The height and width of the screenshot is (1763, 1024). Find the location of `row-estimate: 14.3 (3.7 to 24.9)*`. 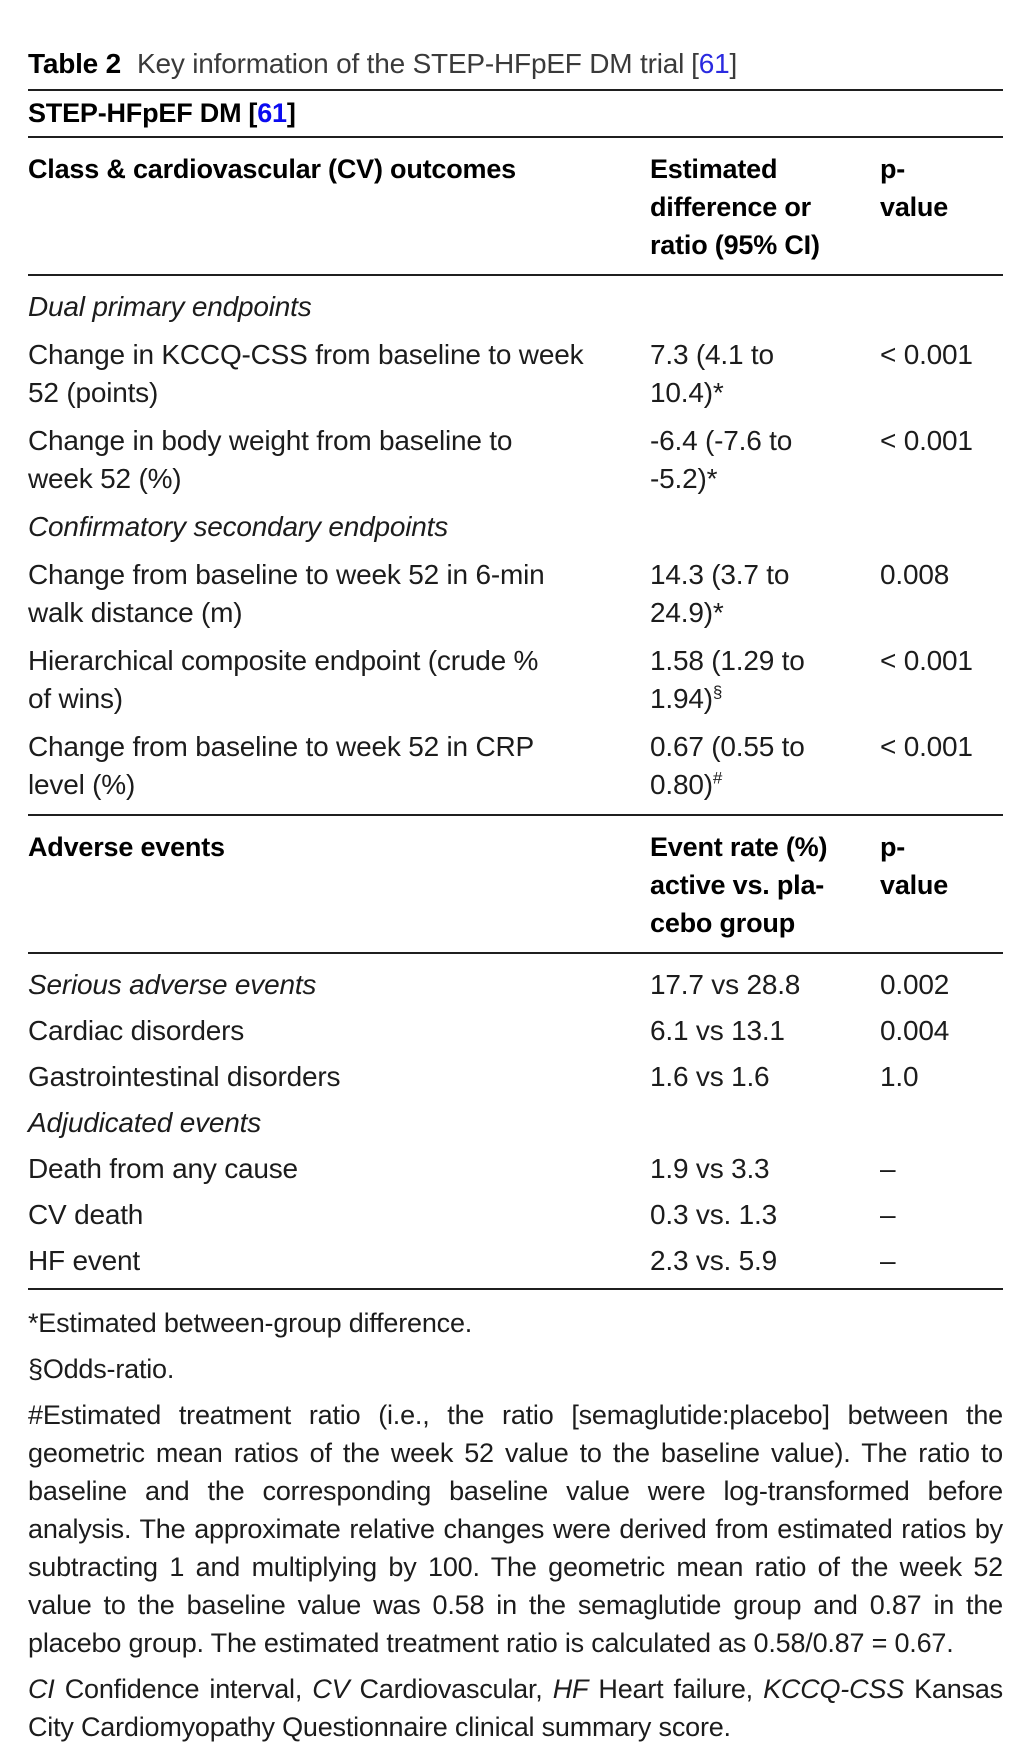

row-estimate: 14.3 (3.7 to 24.9)* is located at coordinates (720, 593).